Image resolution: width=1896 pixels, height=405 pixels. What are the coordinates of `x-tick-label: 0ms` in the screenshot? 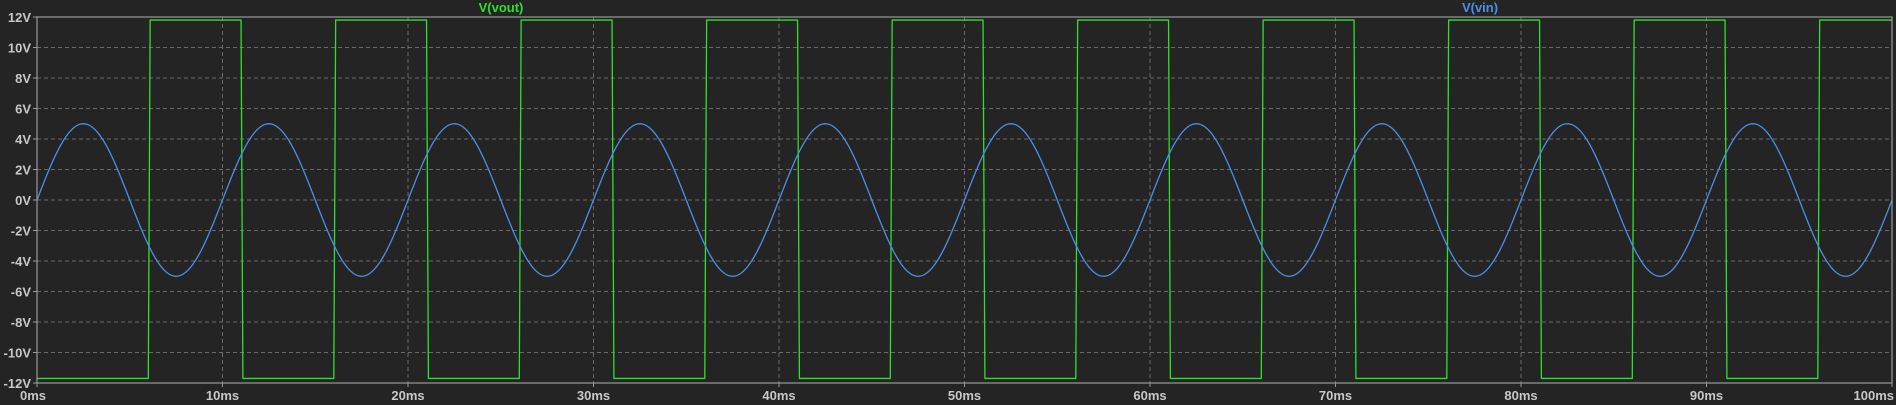 It's located at (33, 395).